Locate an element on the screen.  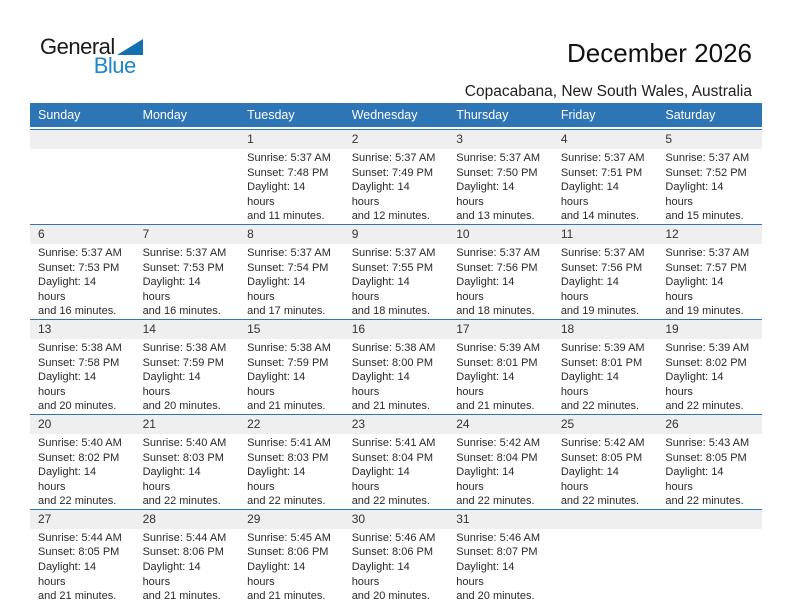
empty-day-stripe is located at coordinates (605, 519).